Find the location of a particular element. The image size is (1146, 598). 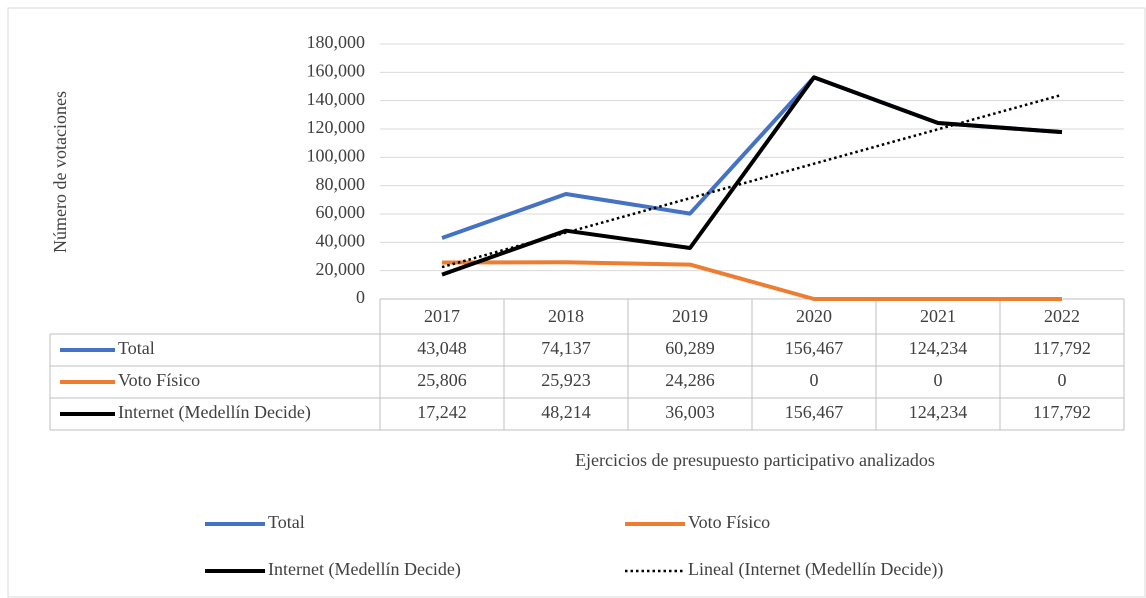

table-cell: 74,137 is located at coordinates (566, 348).